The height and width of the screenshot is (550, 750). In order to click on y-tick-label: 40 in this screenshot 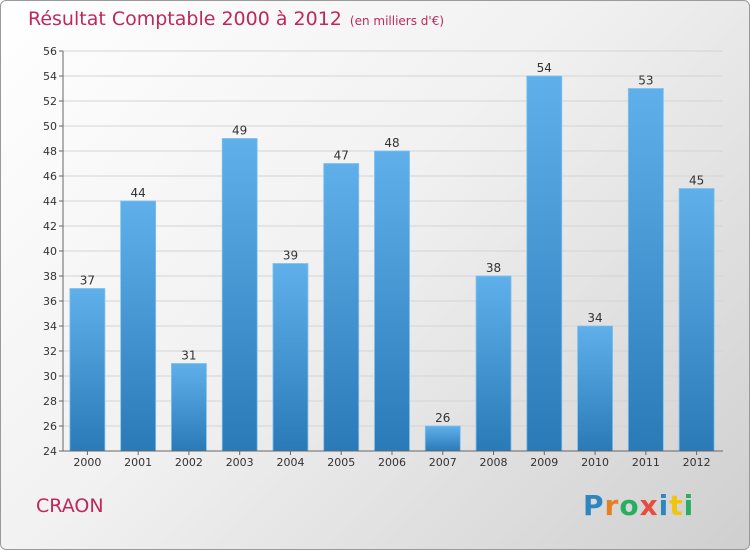, I will do `click(50, 251)`.